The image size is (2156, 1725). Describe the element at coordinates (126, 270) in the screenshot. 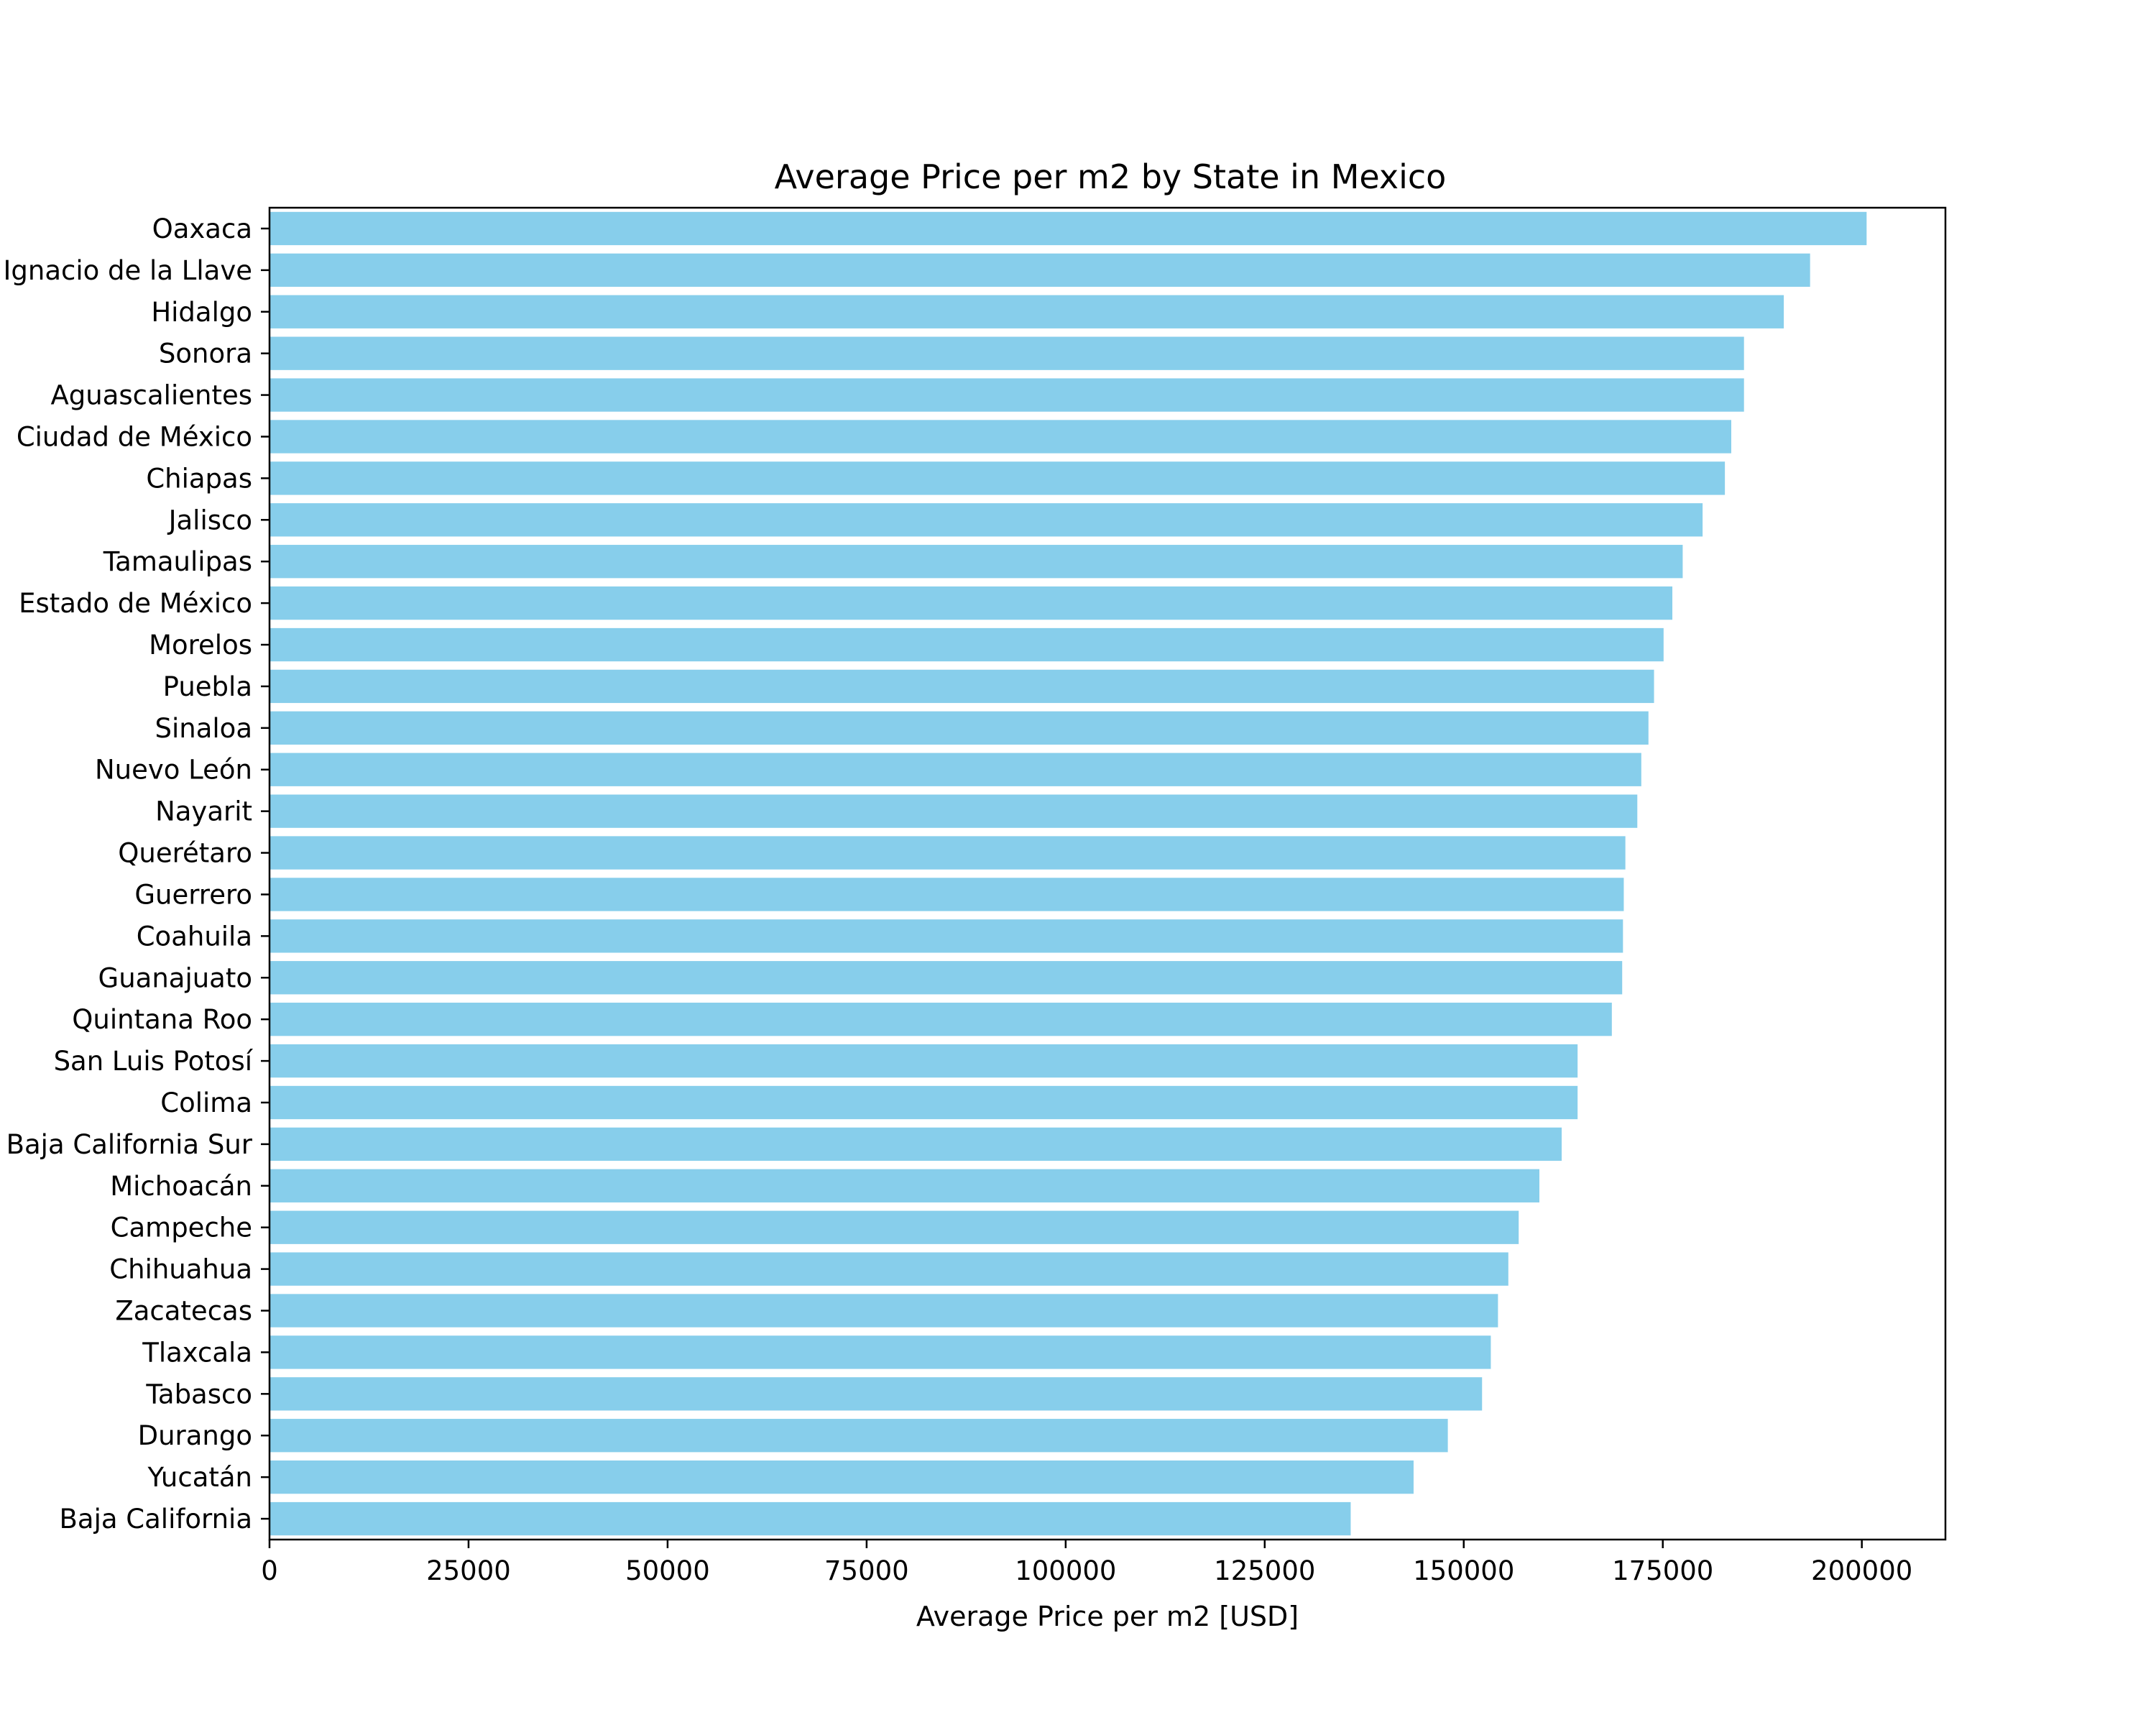

I see `y-tick-label: Veracruz de Ignacio de la Llave` at that location.